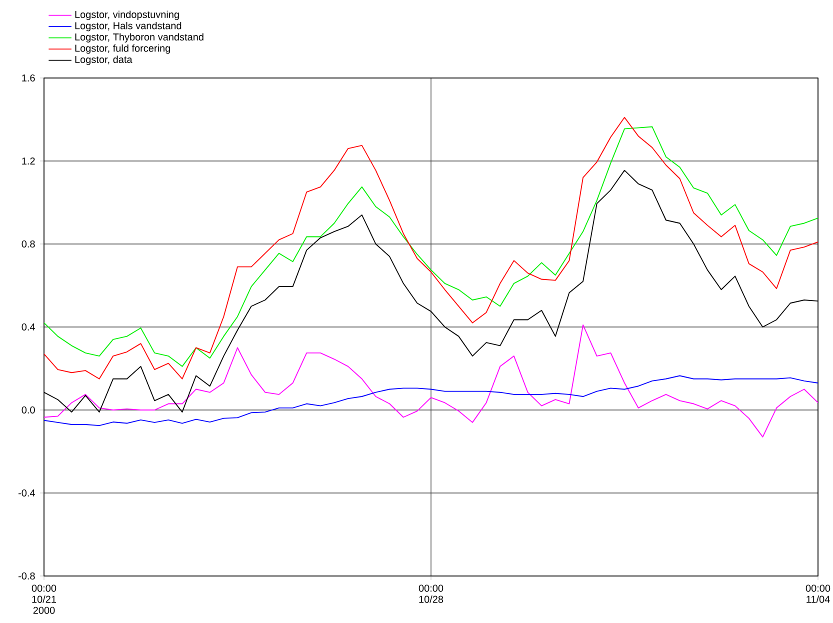 Image resolution: width=833 pixels, height=623 pixels. What do you see at coordinates (28, 327) in the screenshot?
I see `y-tick-label: 0.4` at bounding box center [28, 327].